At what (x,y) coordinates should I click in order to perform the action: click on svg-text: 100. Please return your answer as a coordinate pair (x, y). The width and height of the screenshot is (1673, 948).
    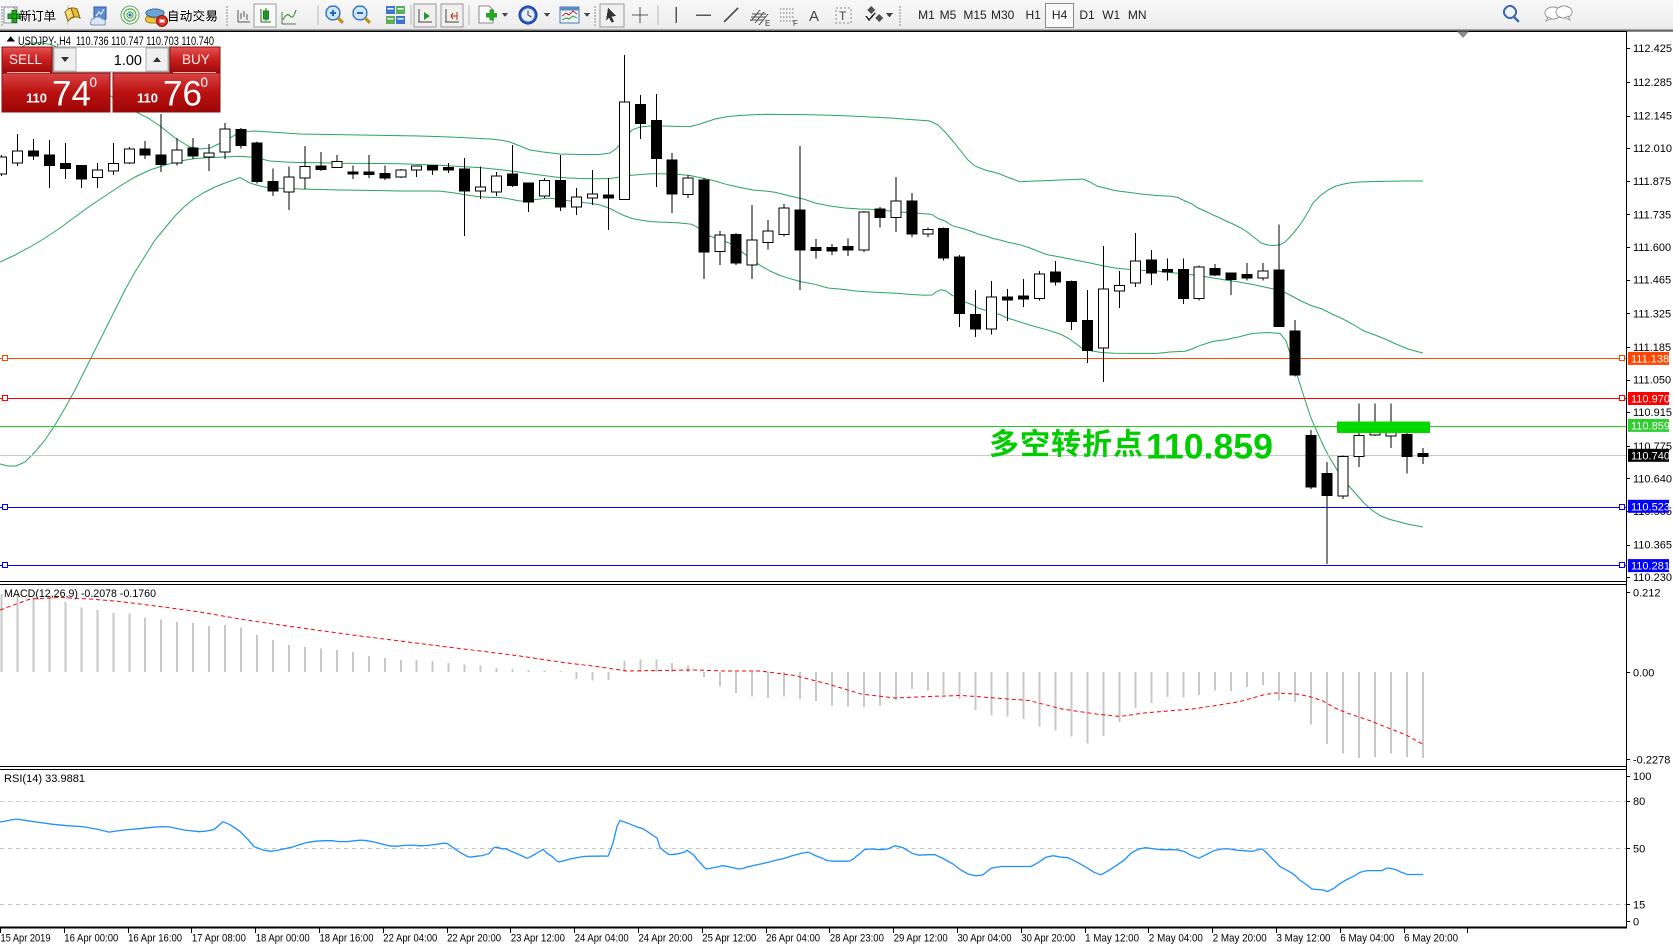
    Looking at the image, I should click on (1642, 777).